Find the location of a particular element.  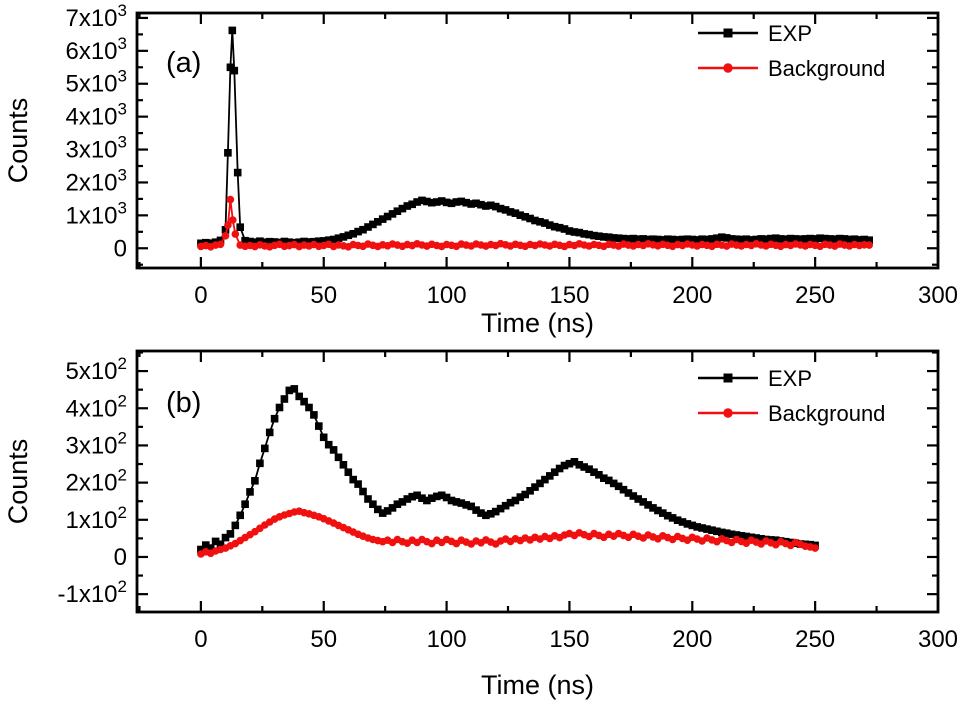

y-tick-label: 2x10² is located at coordinates (96, 481).